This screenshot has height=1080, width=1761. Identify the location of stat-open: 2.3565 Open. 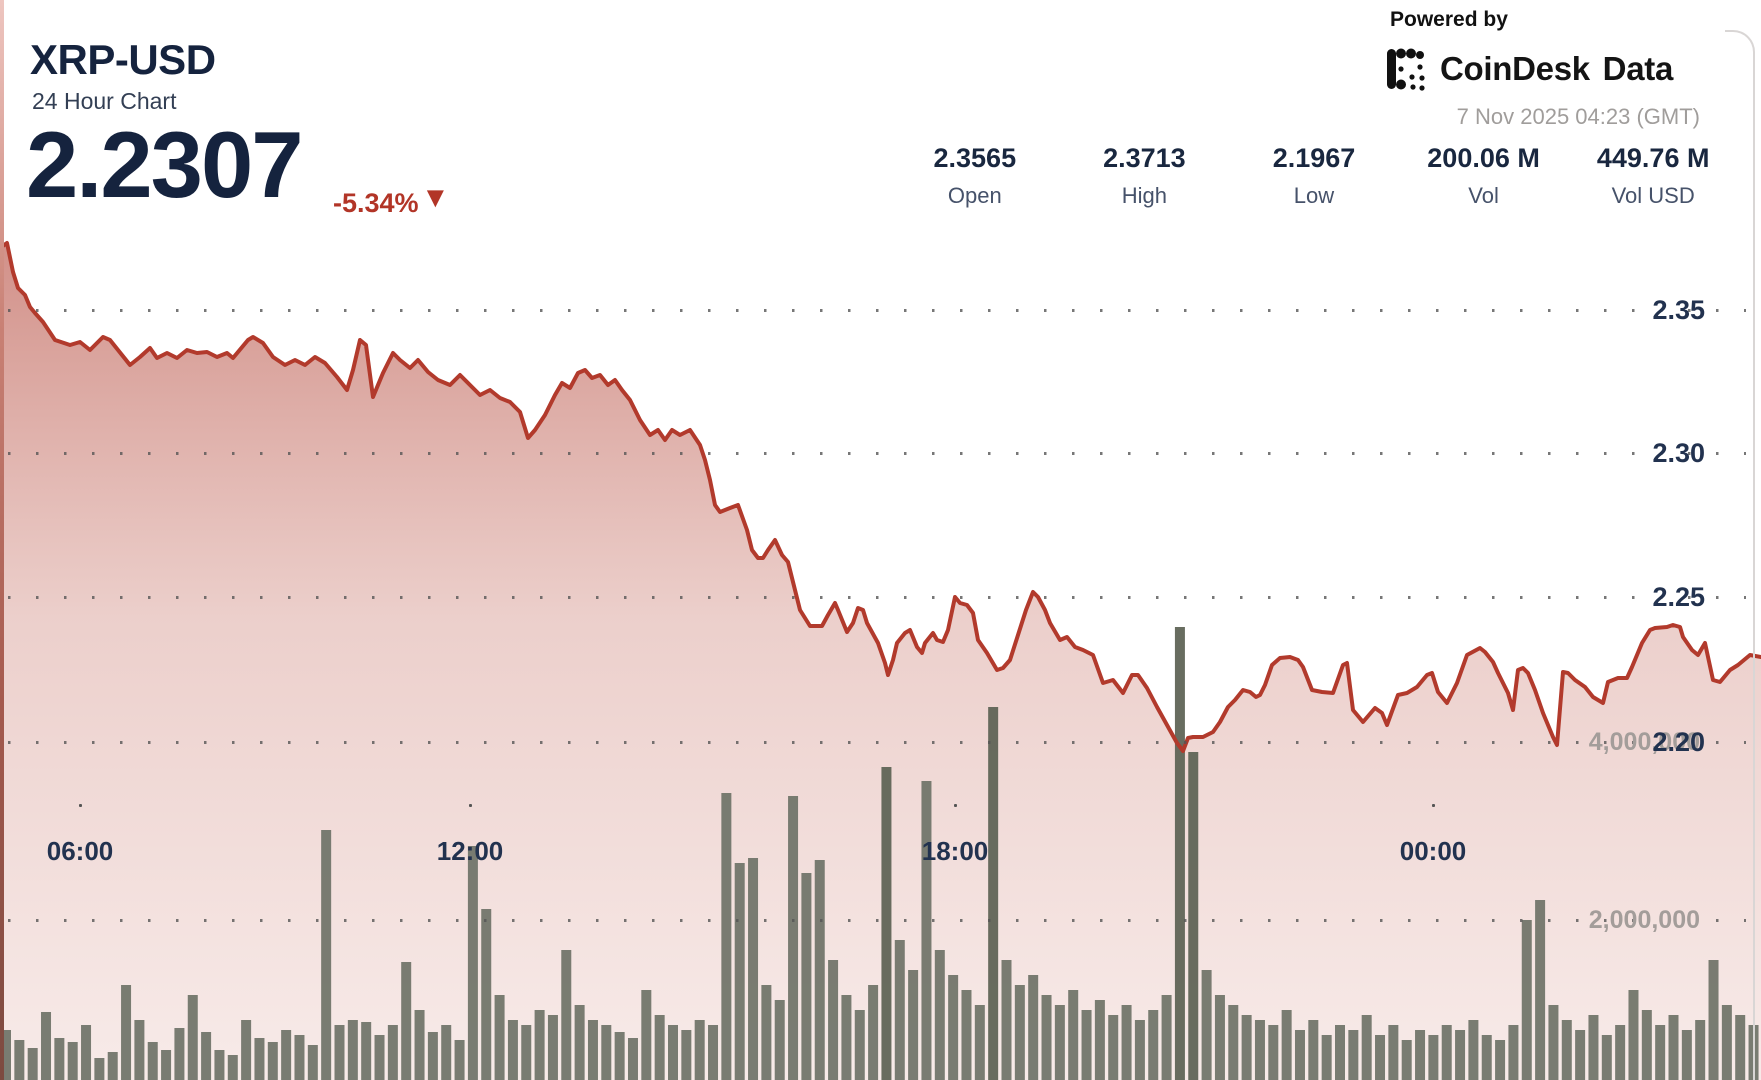
(975, 176).